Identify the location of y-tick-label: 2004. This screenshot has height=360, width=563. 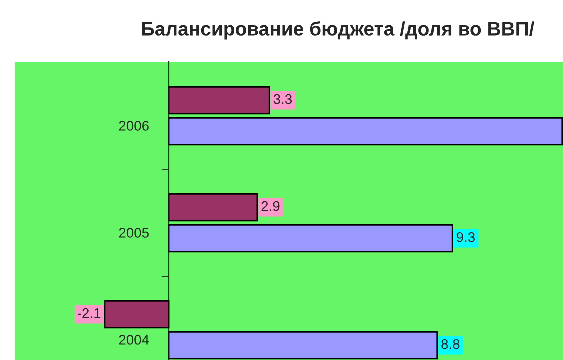
(134, 340).